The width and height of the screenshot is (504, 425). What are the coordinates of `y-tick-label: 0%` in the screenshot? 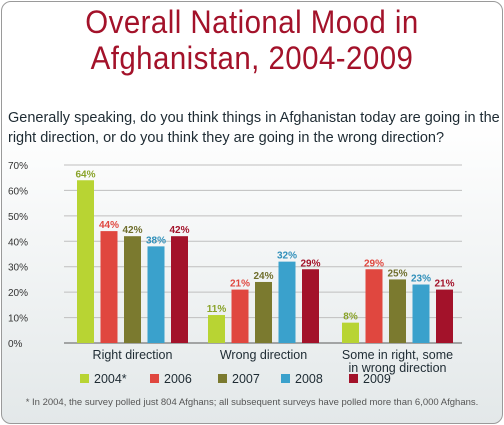 It's located at (15, 344).